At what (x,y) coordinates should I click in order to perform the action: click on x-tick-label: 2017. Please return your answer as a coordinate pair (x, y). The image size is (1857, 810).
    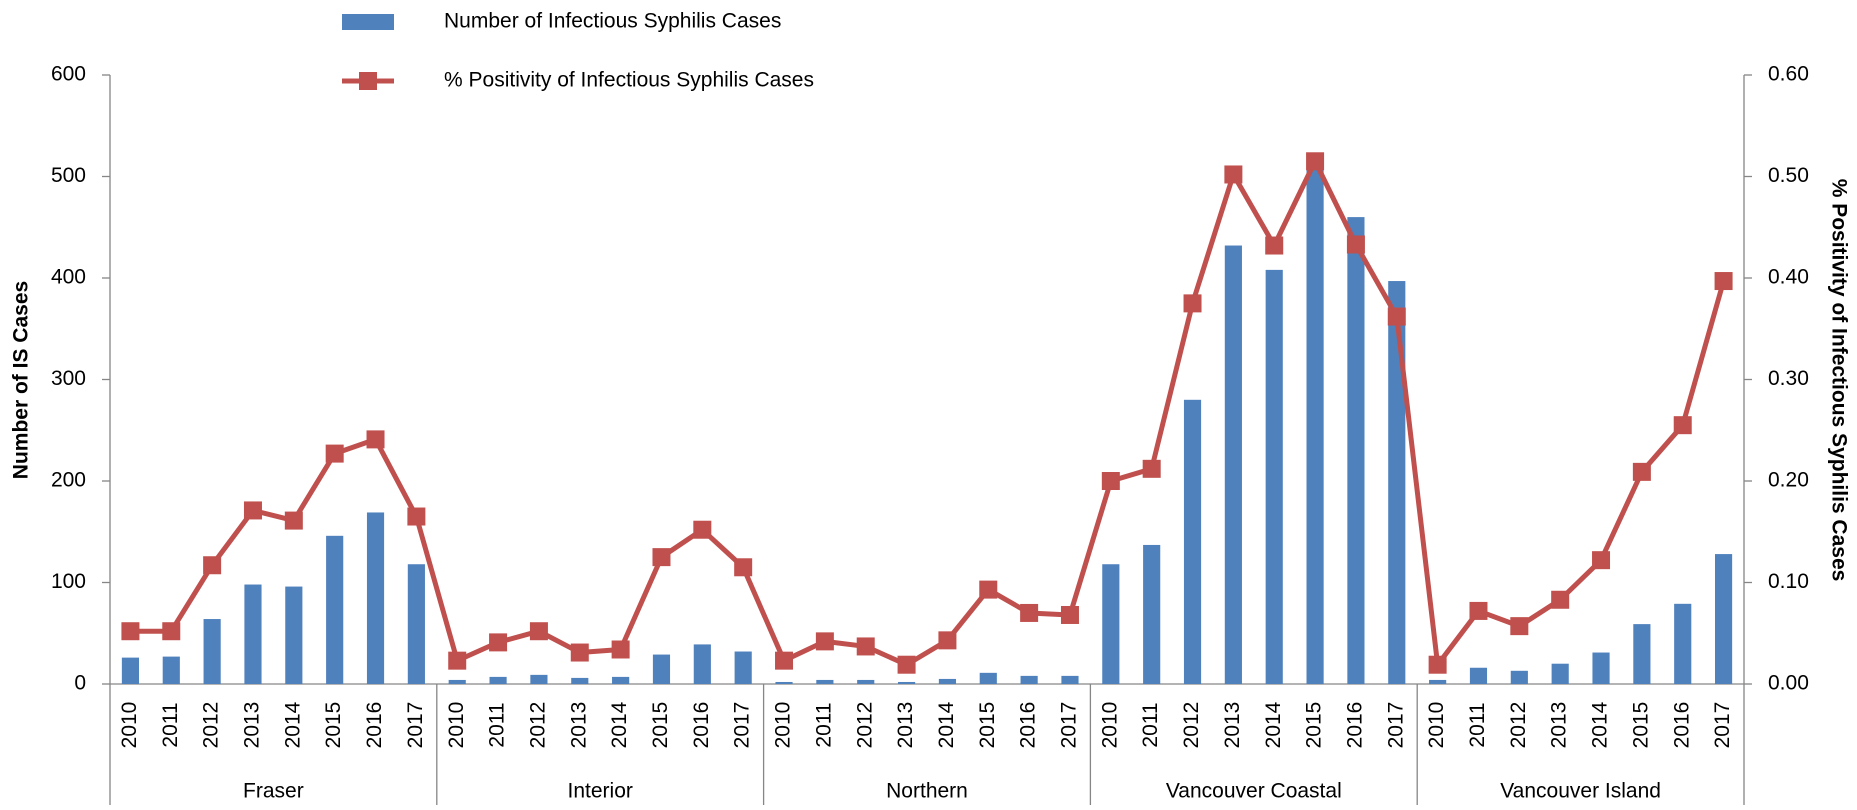
    Looking at the image, I should click on (1069, 725).